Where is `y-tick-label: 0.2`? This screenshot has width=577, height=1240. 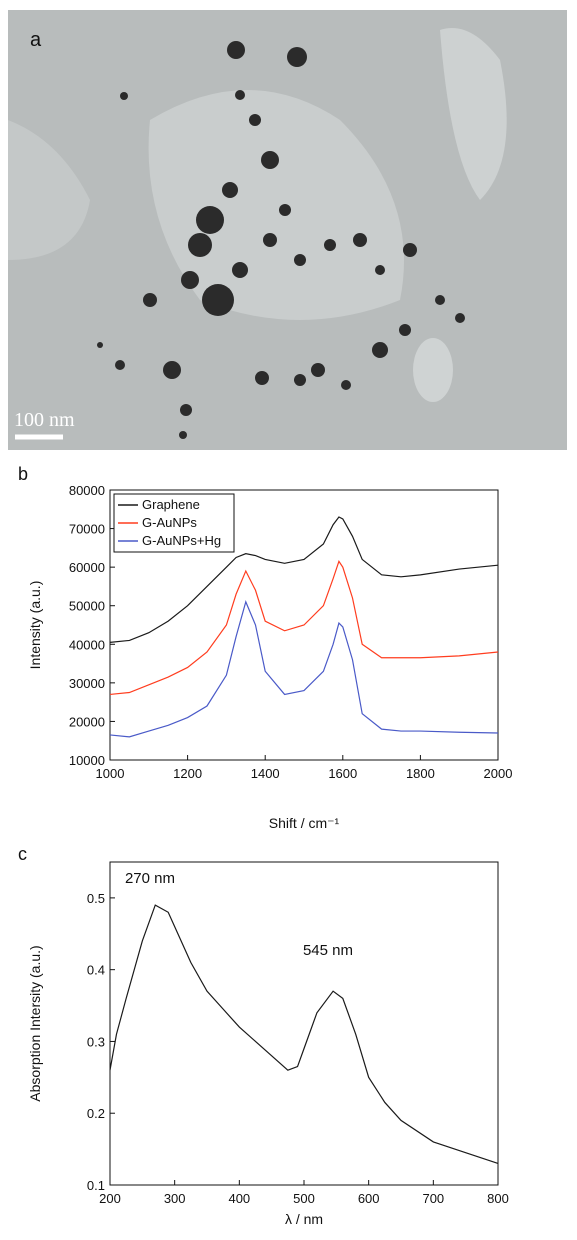 y-tick-label: 0.2 is located at coordinates (96, 1113).